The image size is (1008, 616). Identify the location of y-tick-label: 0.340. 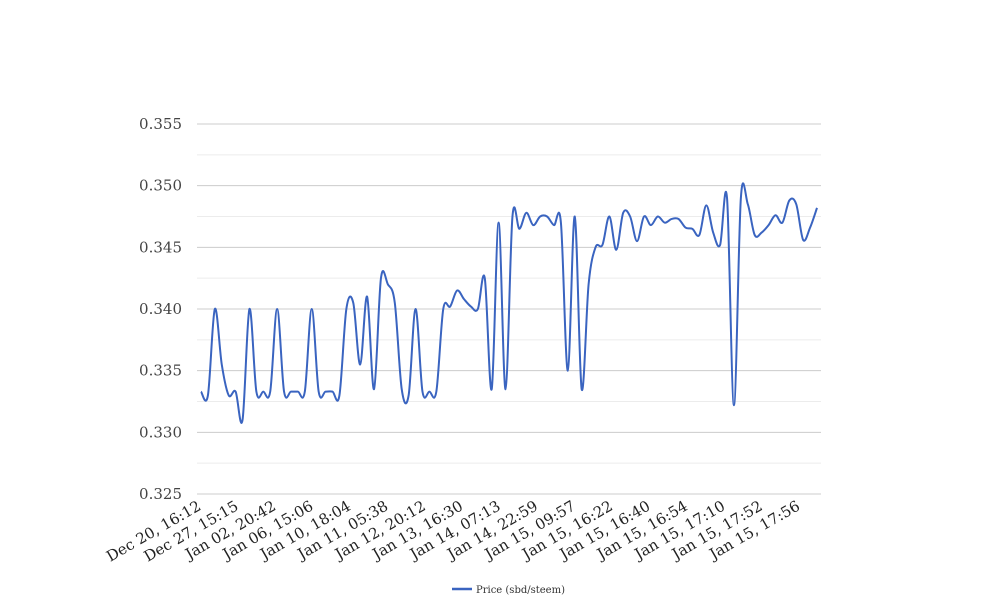
(160, 309).